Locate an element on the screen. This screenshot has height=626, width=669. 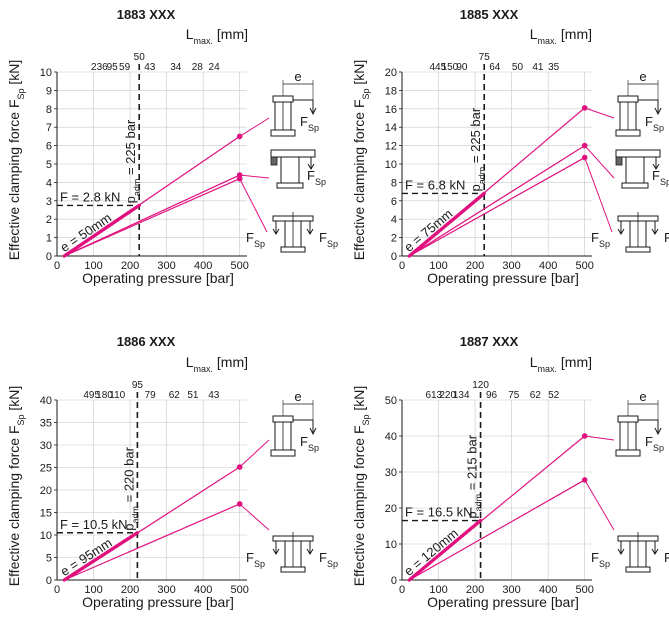
top-tick-label: 59 is located at coordinates (125, 67).